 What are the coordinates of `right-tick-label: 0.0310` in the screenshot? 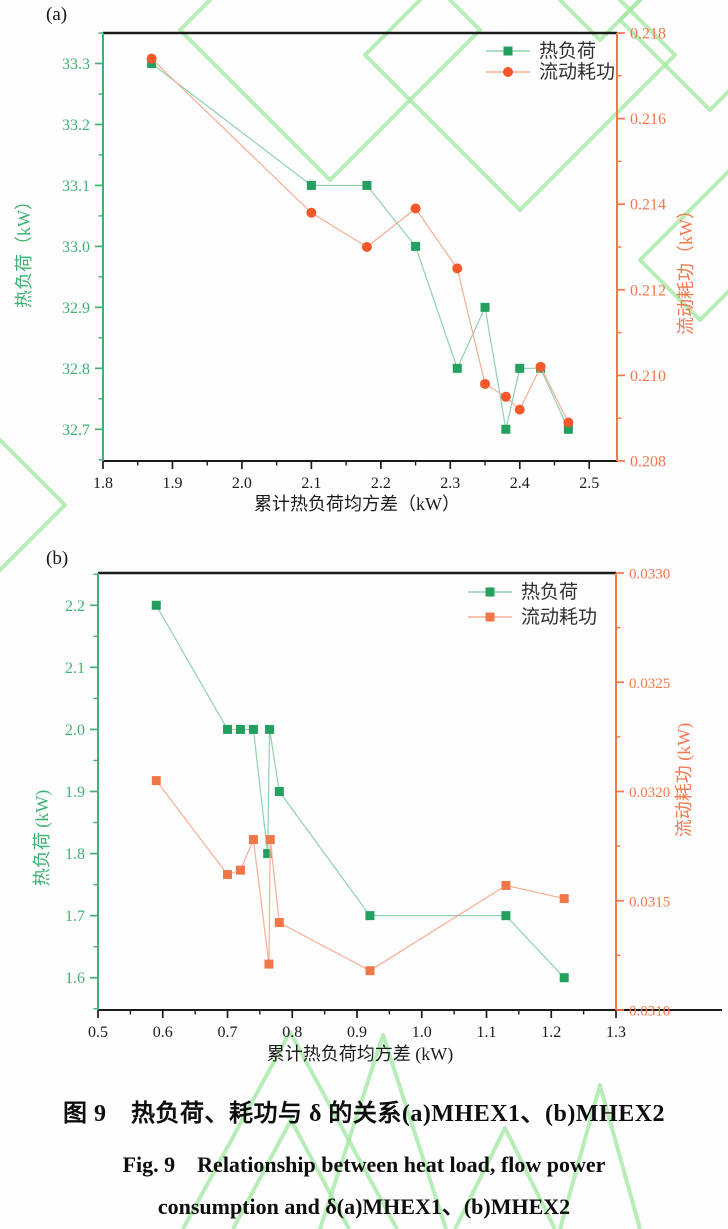 It's located at (649, 1012).